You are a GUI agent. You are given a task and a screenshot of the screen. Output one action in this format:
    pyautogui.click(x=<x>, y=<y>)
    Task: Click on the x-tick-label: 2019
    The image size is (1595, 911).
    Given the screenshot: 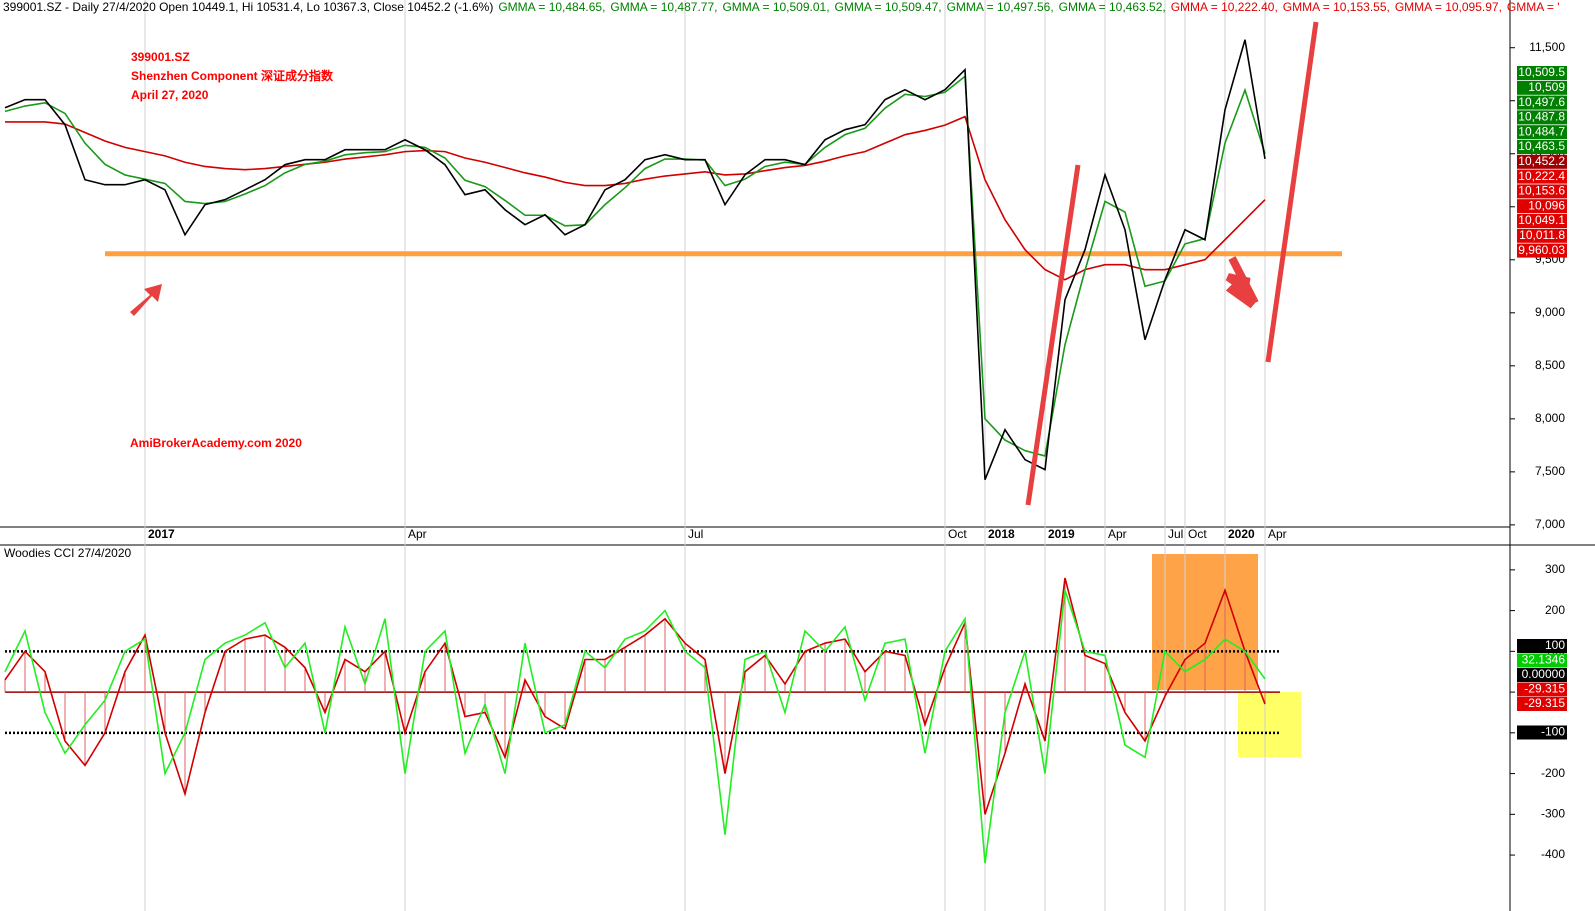 What is the action you would take?
    pyautogui.click(x=1061, y=534)
    